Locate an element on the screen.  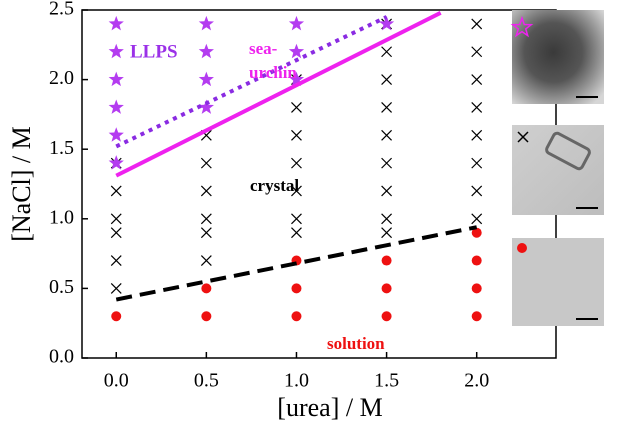
annotation: solution is located at coordinates (356, 343).